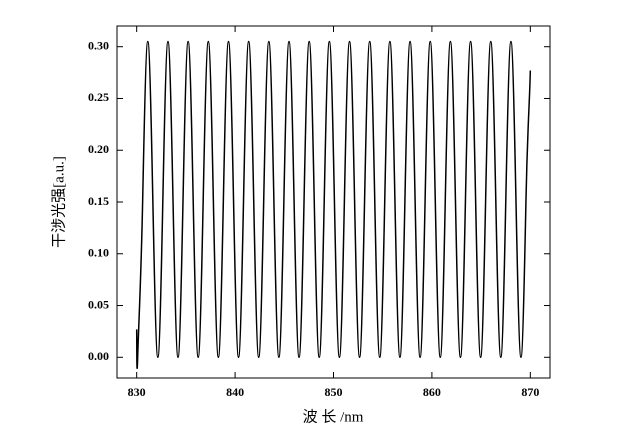  Describe the element at coordinates (333, 416) in the screenshot. I see `x-axis-title: 波 长 /nm` at that location.